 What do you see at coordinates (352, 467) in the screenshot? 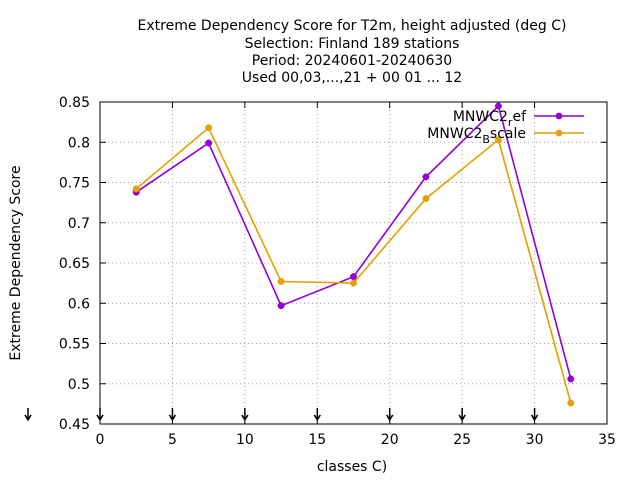
I see `x-axis-title: classes C)` at bounding box center [352, 467].